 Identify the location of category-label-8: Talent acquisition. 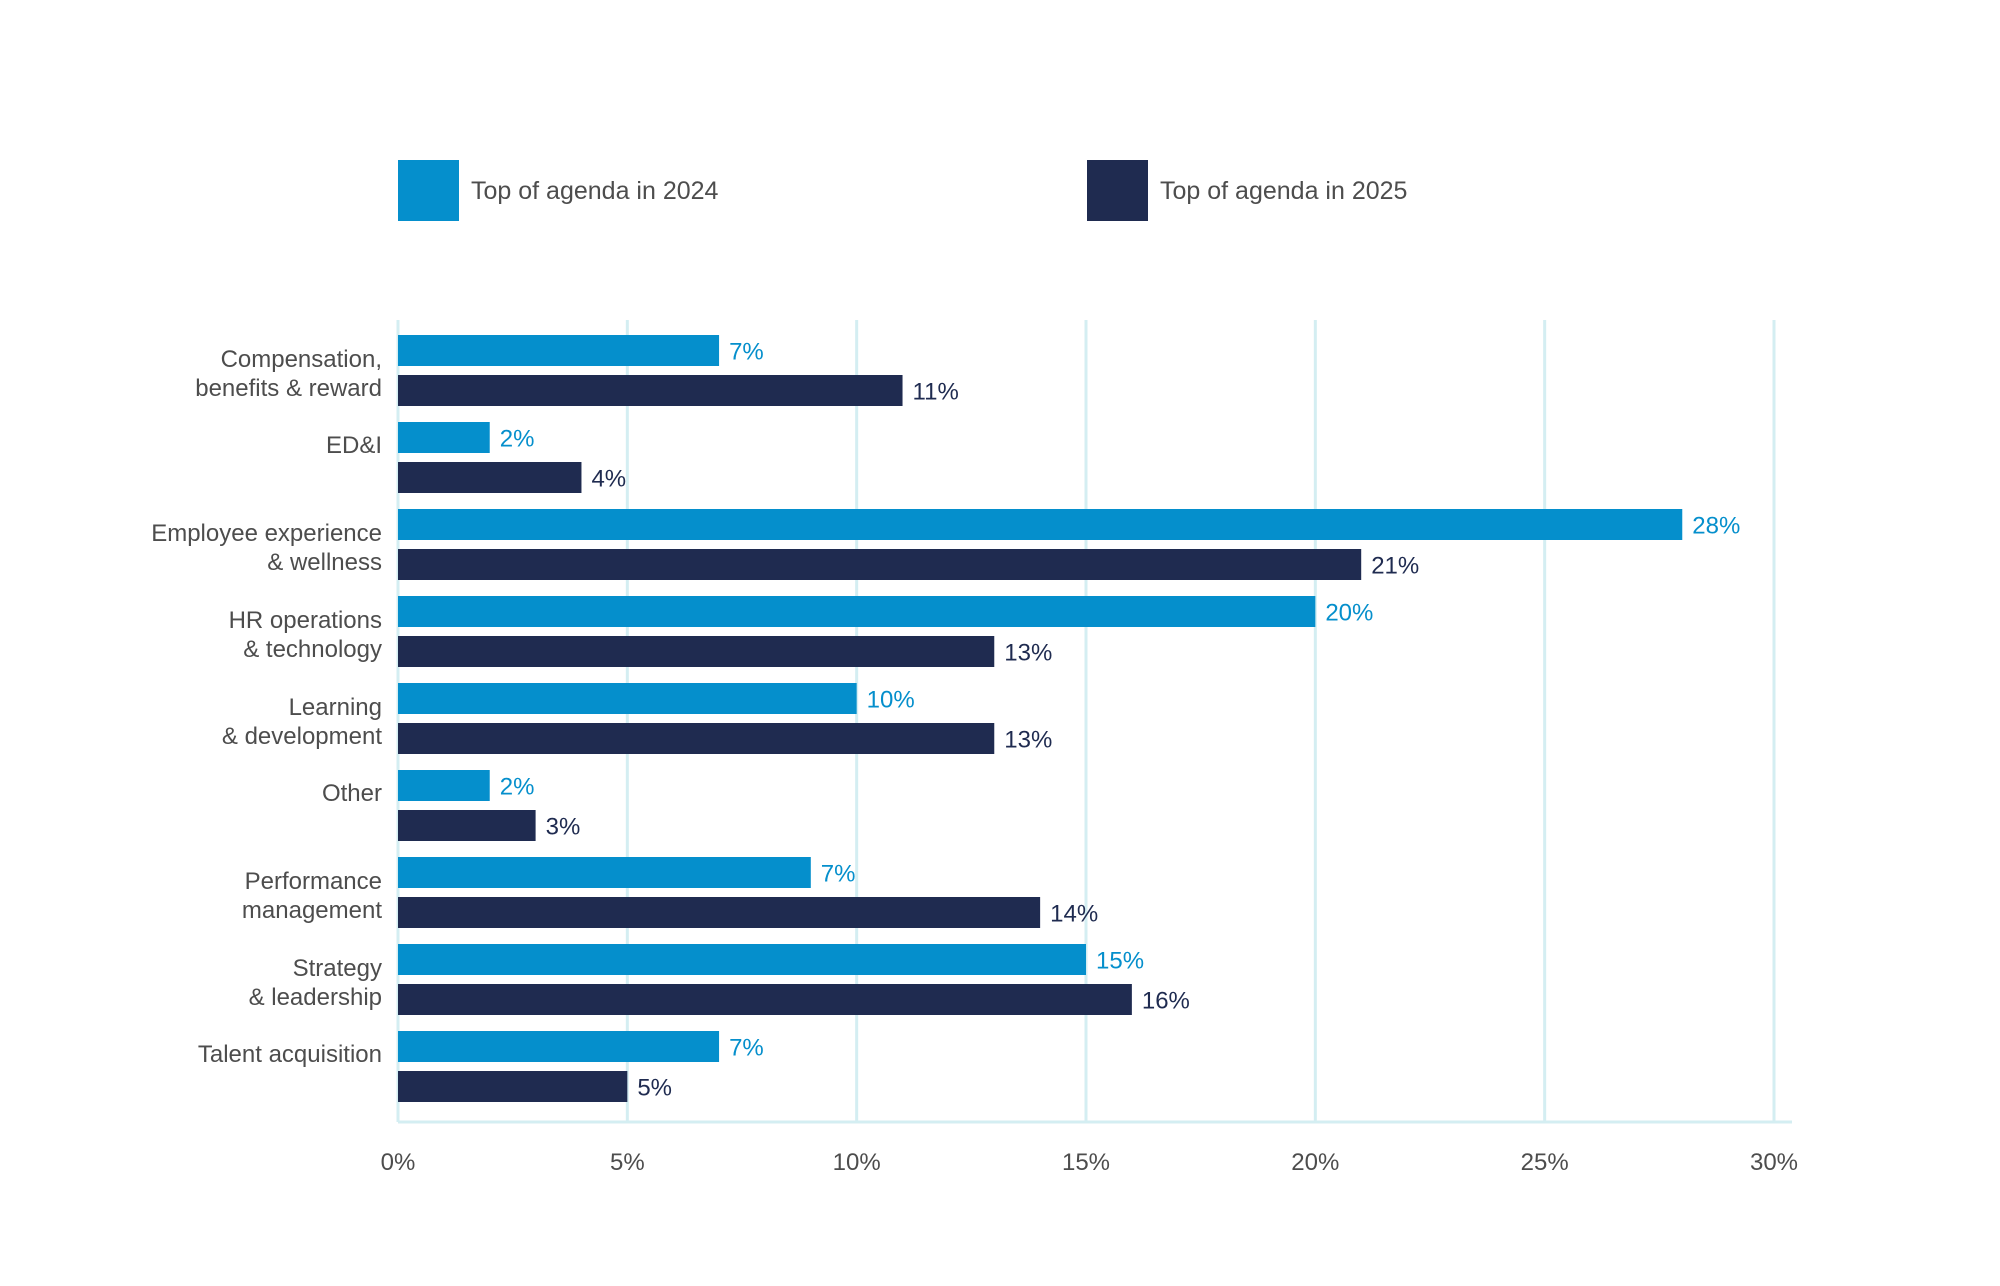
(290, 1054).